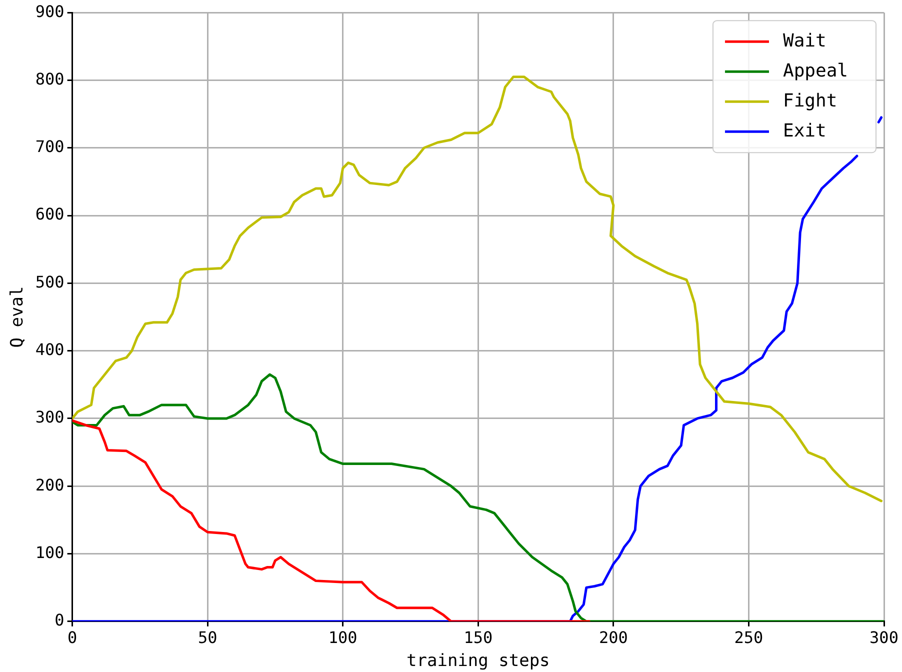  Describe the element at coordinates (49, 417) in the screenshot. I see `y-tick-label: 300` at that location.